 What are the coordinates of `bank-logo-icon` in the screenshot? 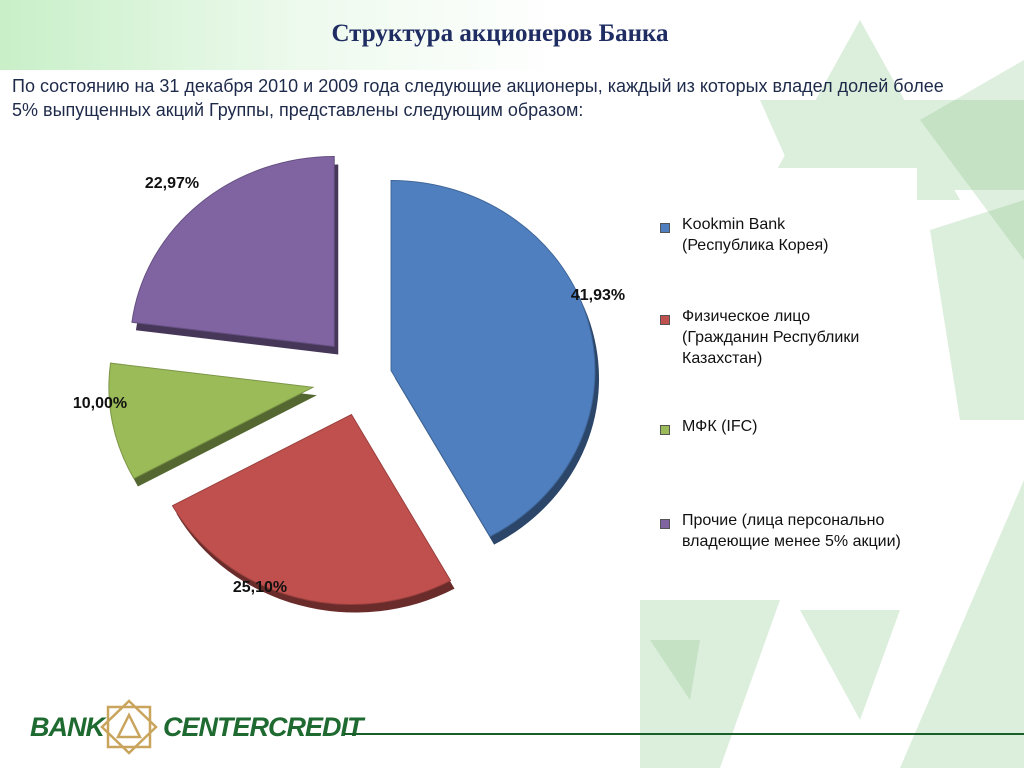 It's located at (129, 727).